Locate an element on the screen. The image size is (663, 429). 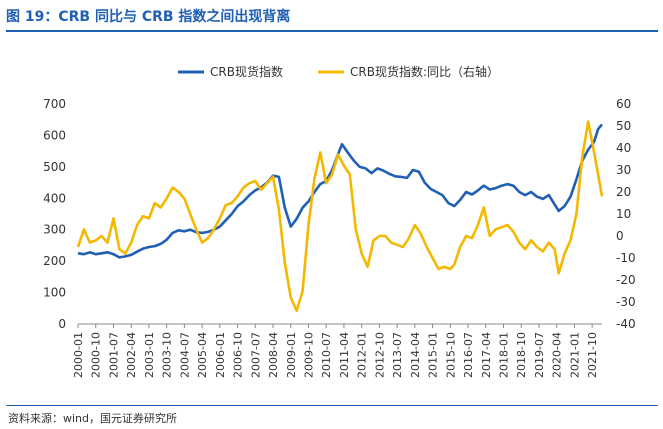
y-left-tick-label: 400 is located at coordinates (54, 198).